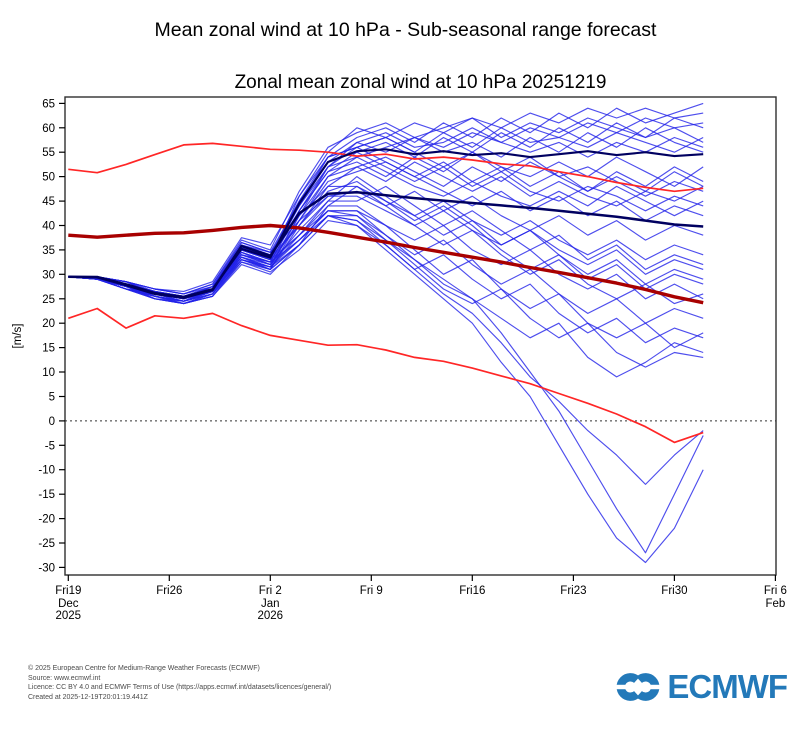  What do you see at coordinates (48, 178) in the screenshot?
I see `y-tick-label: 50` at bounding box center [48, 178].